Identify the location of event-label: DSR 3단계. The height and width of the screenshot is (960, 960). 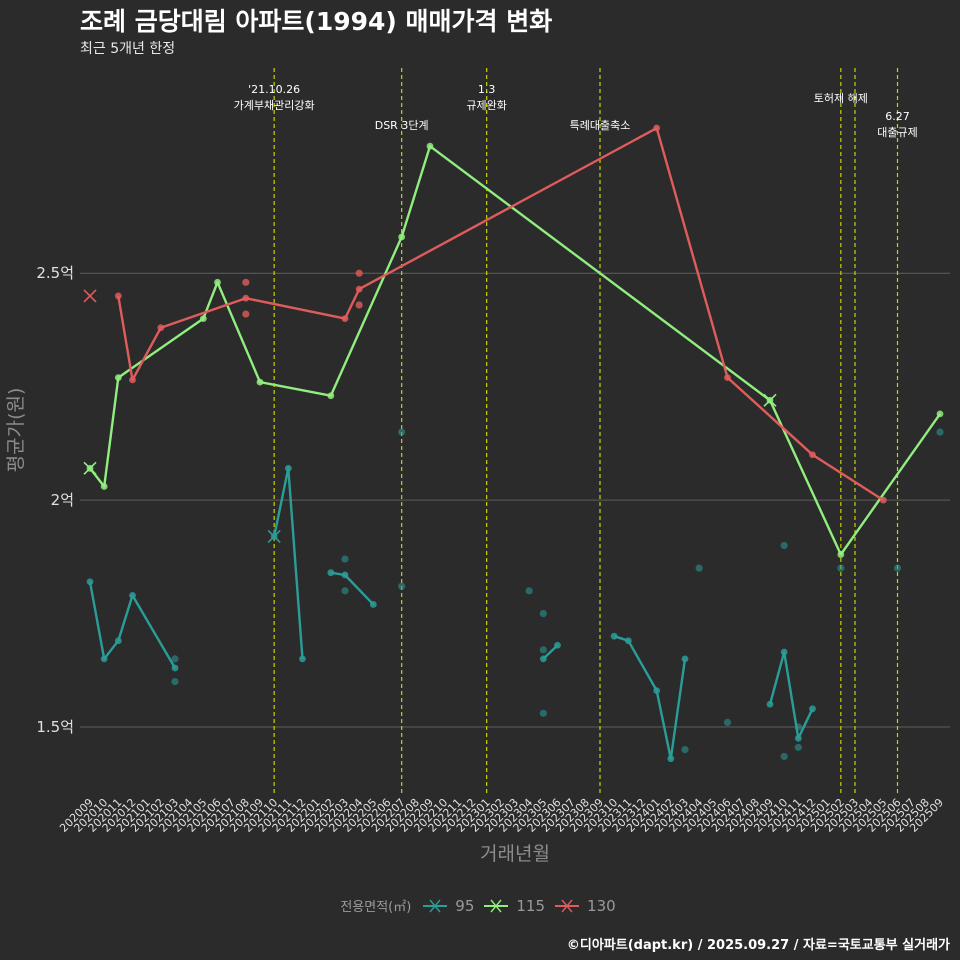
(402, 125).